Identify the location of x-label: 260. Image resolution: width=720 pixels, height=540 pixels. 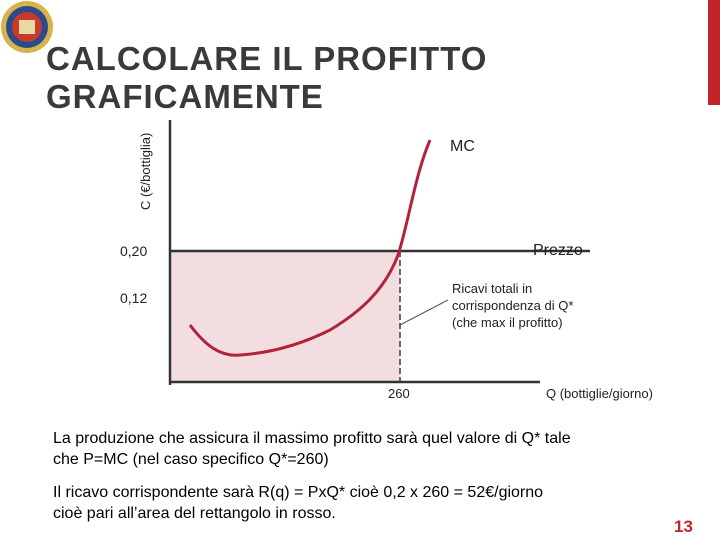
(399, 393).